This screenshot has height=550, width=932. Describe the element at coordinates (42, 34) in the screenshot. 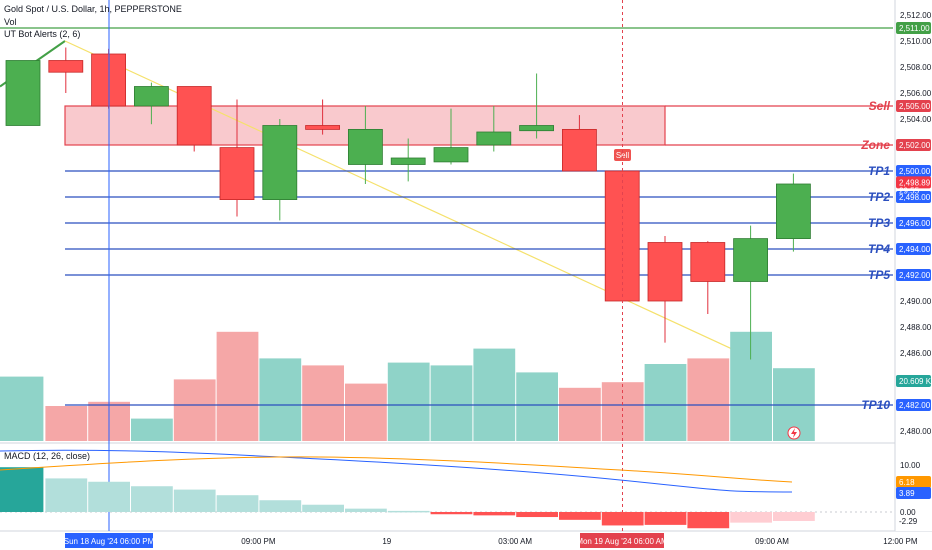

I see `indicator-label: UT Bot Alerts (2, 6)` at that location.